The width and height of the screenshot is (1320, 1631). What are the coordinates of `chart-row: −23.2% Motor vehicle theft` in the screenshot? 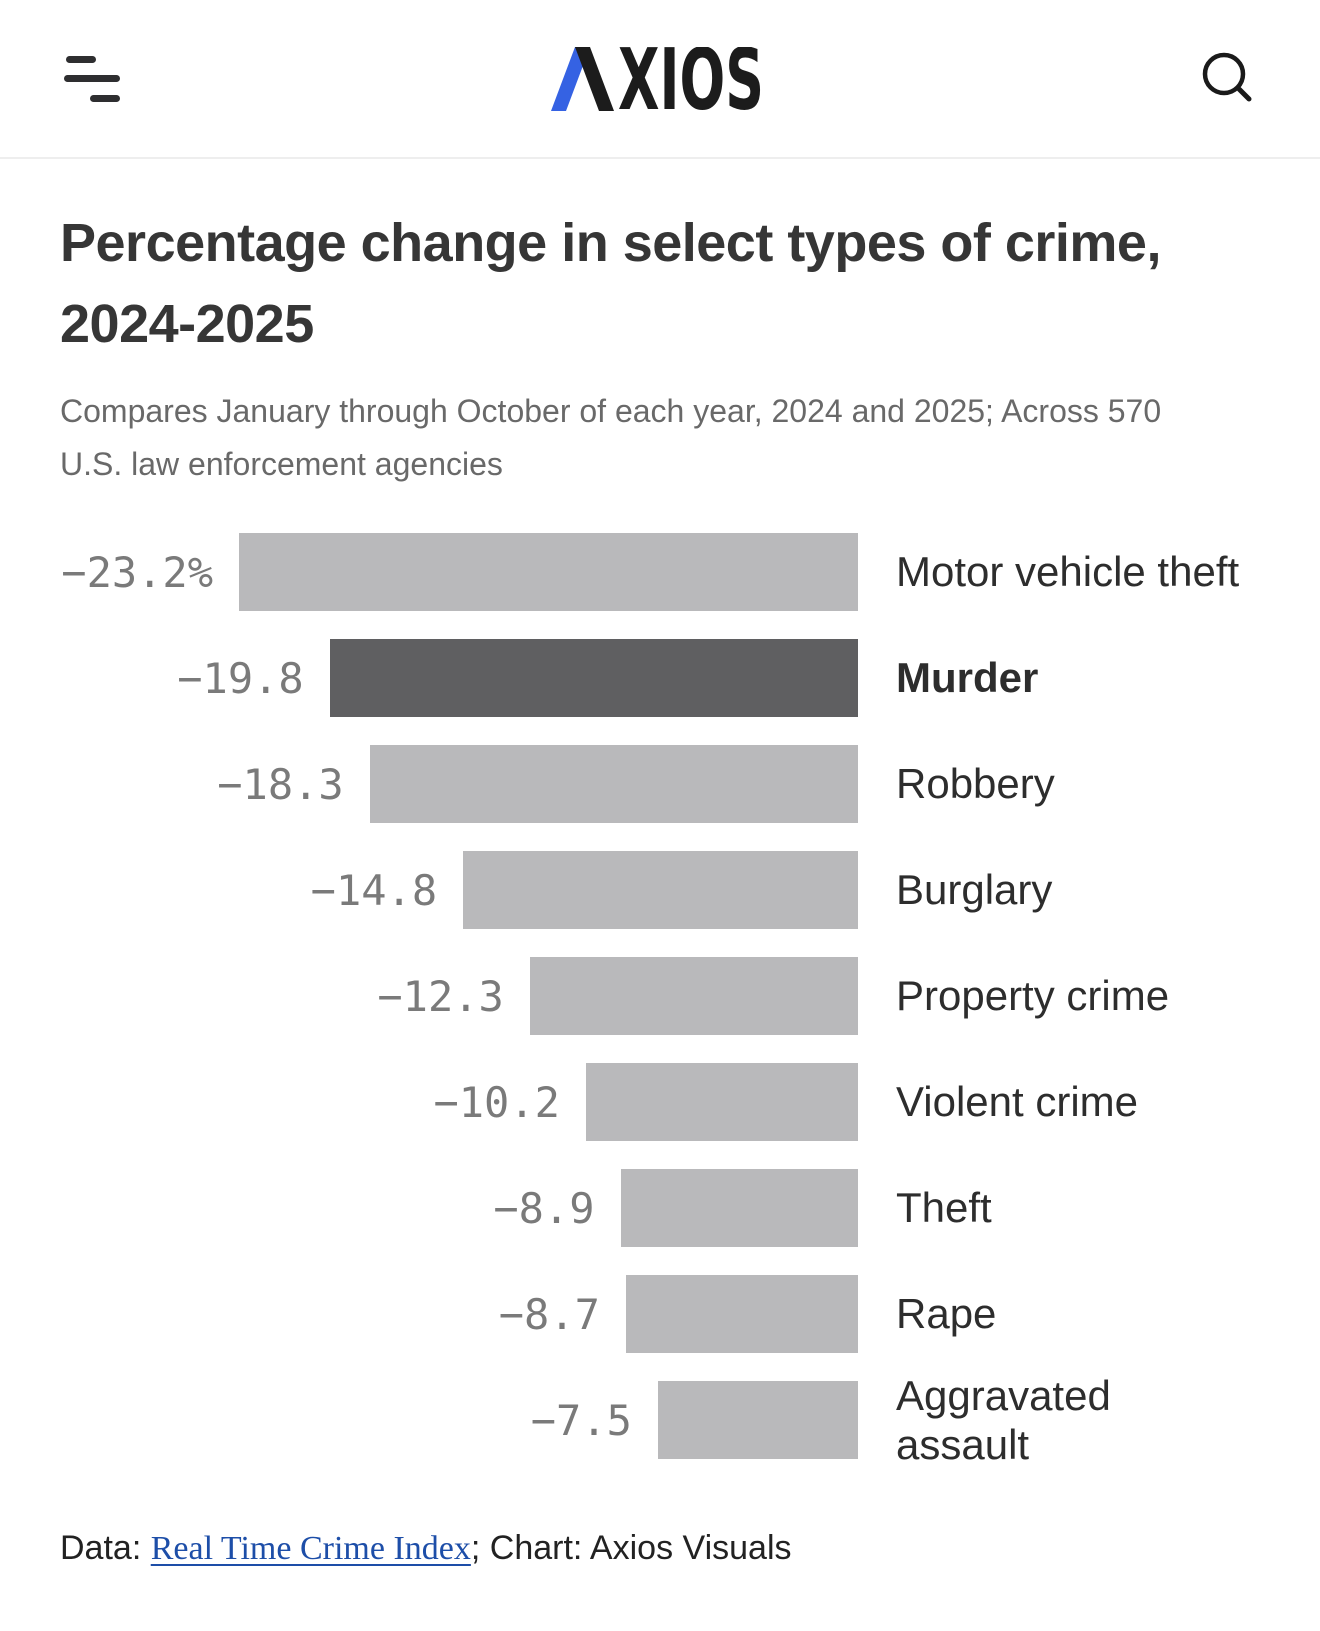 It's located at (660, 572).